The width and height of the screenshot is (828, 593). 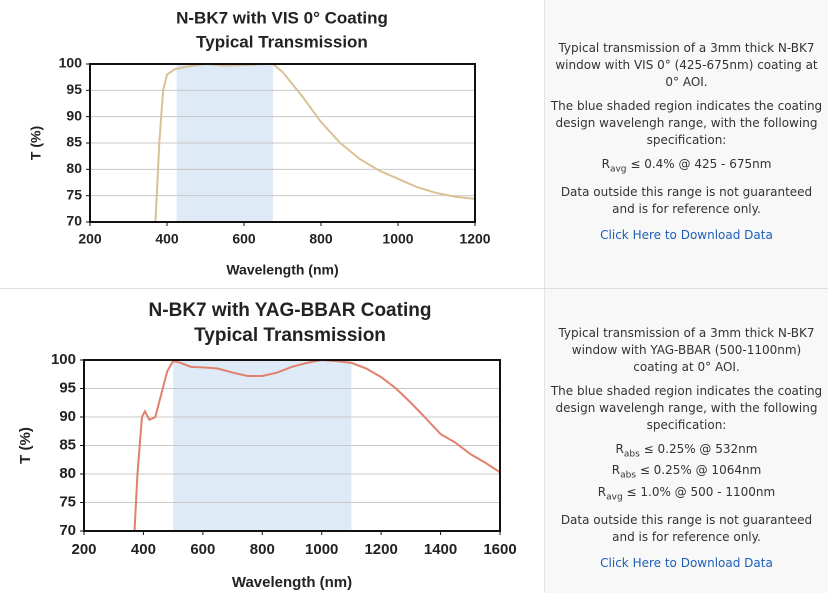 I want to click on chart-title: N-BK7 with VIS 0° Coating, so click(x=282, y=17).